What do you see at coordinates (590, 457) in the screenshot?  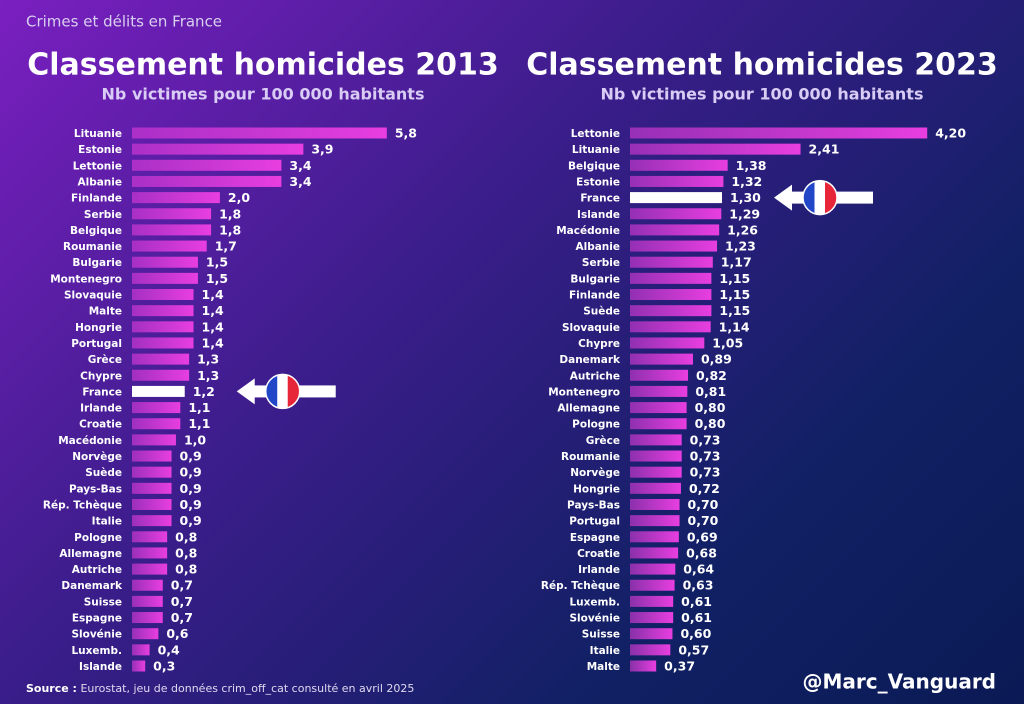 I see `category-label: Roumanie` at bounding box center [590, 457].